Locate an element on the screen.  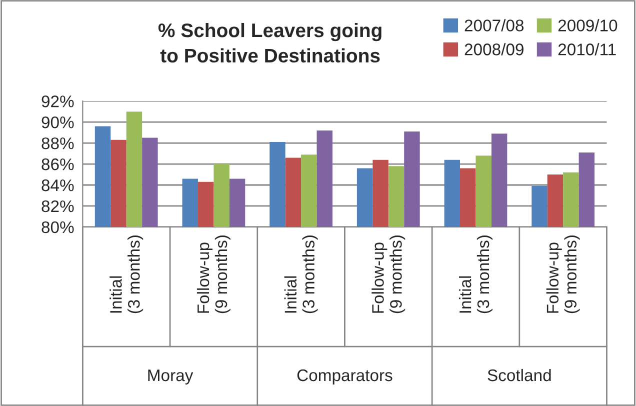
legend-label: 2007/08 is located at coordinates (494, 25).